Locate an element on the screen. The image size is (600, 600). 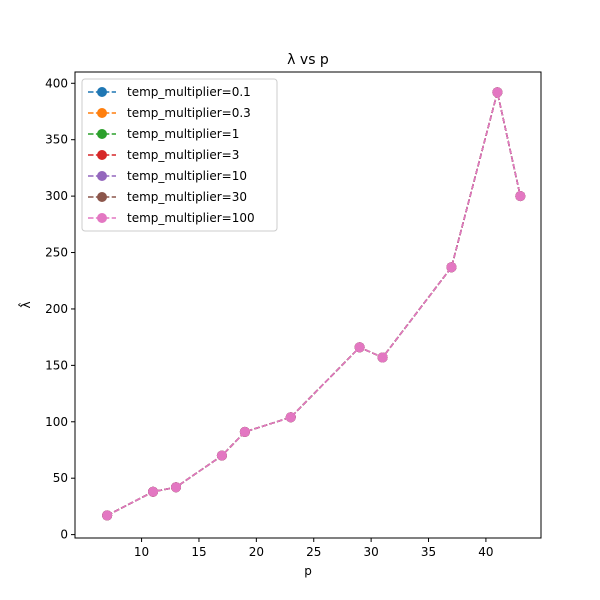
y-tick-label: 250 is located at coordinates (56, 253).